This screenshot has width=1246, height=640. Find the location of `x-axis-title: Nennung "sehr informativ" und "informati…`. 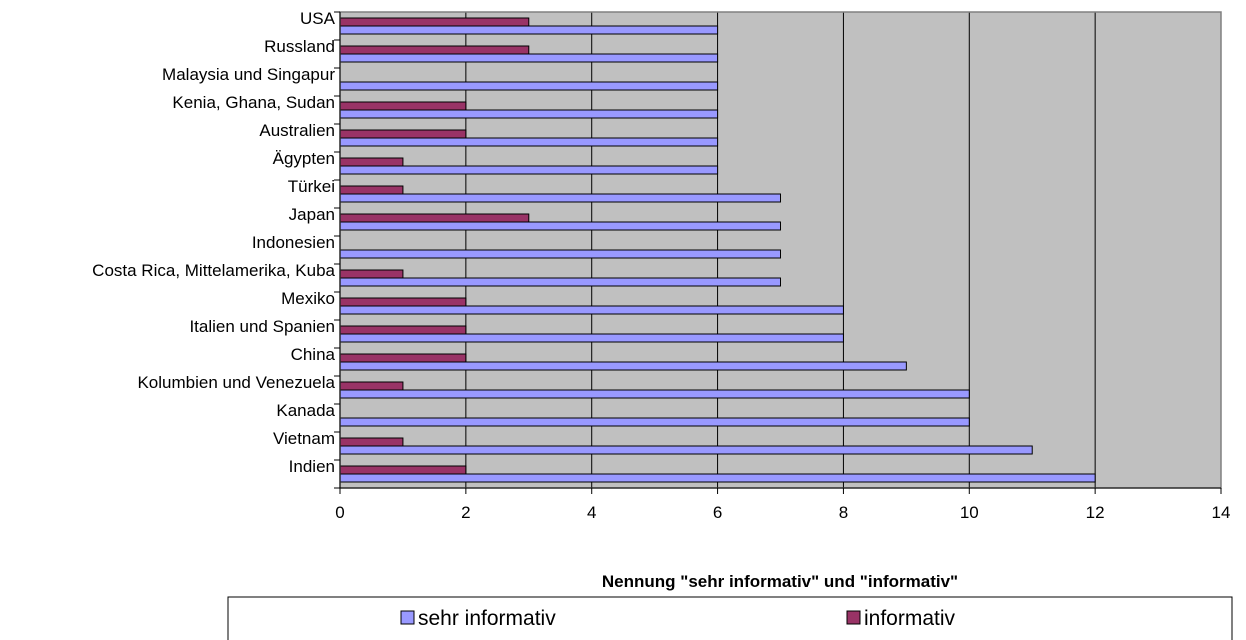

x-axis-title: Nennung "sehr informativ" und "informati… is located at coordinates (780, 581).